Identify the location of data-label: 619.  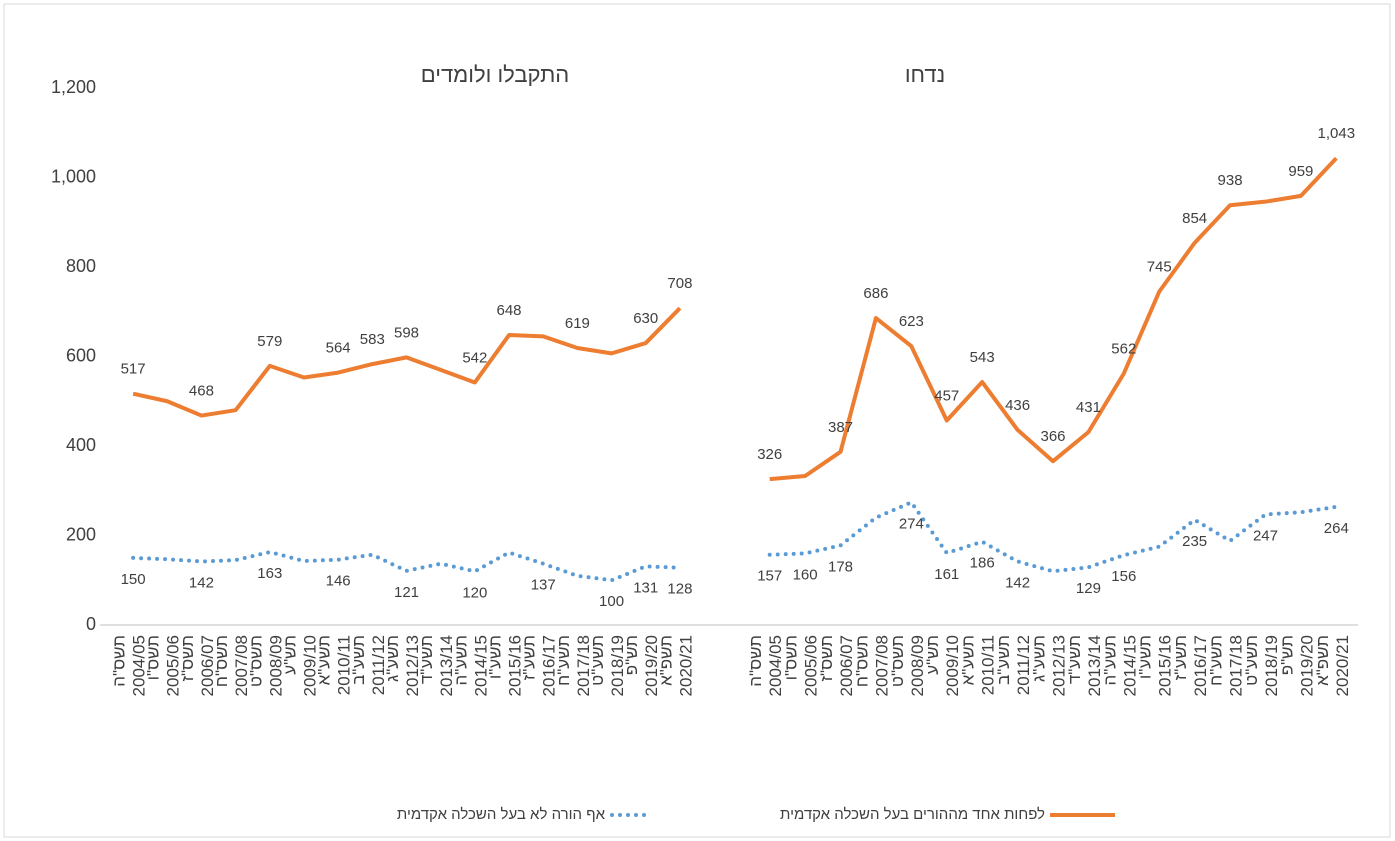
(577, 323).